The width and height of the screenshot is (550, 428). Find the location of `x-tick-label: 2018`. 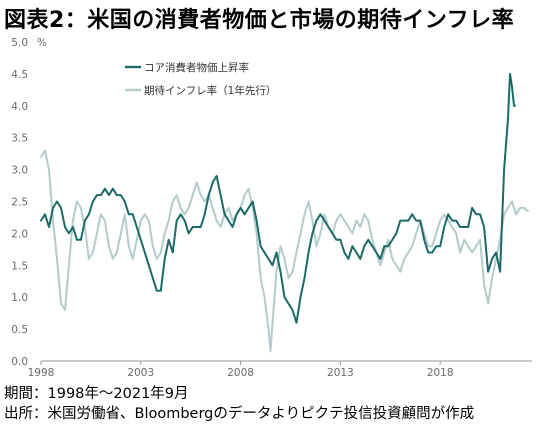

x-tick-label: 2018 is located at coordinates (440, 373).